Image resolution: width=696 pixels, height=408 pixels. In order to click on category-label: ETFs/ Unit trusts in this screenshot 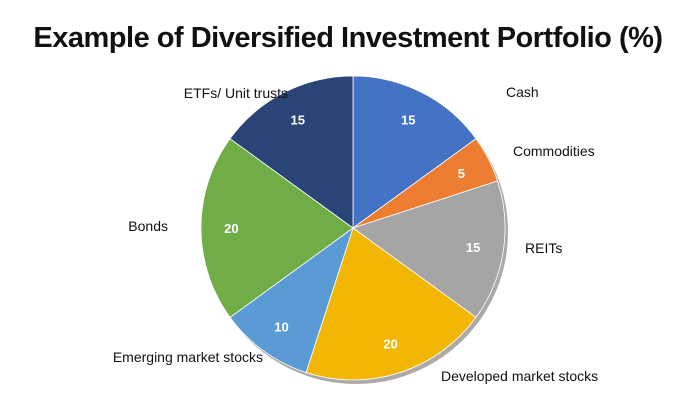, I will do `click(236, 93)`.